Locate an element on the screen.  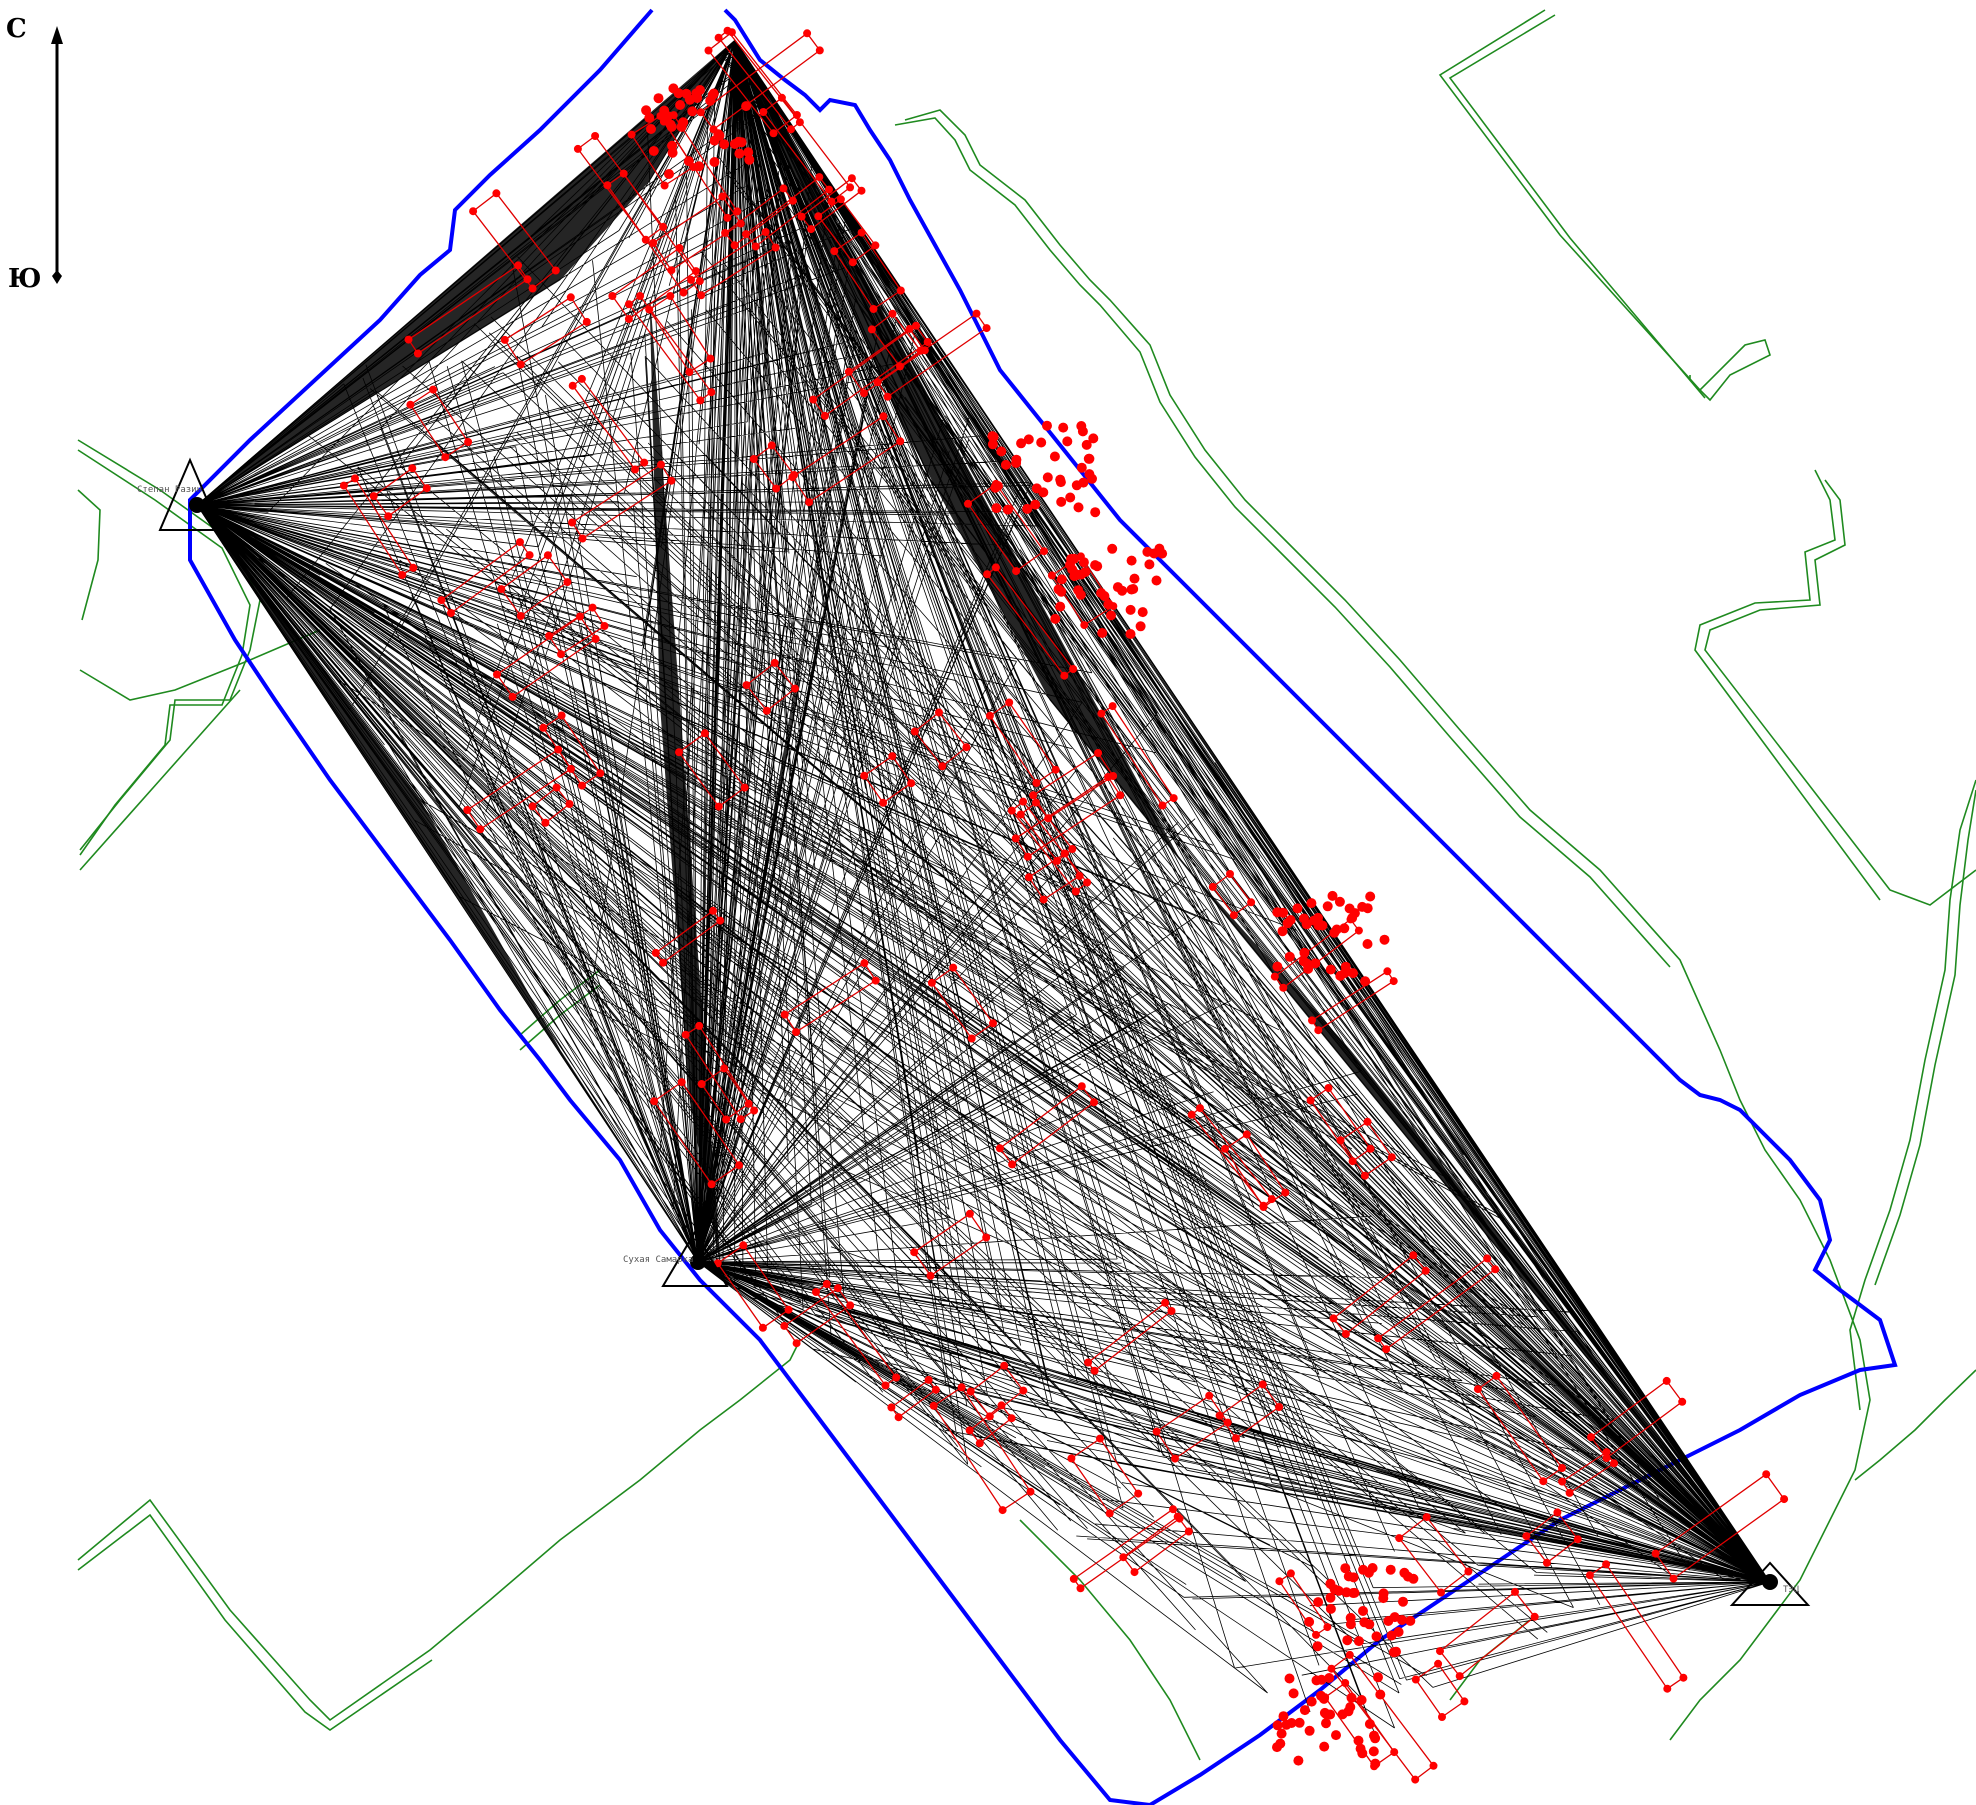
station-label: ТЭЦ is located at coordinates (1791, 1590).